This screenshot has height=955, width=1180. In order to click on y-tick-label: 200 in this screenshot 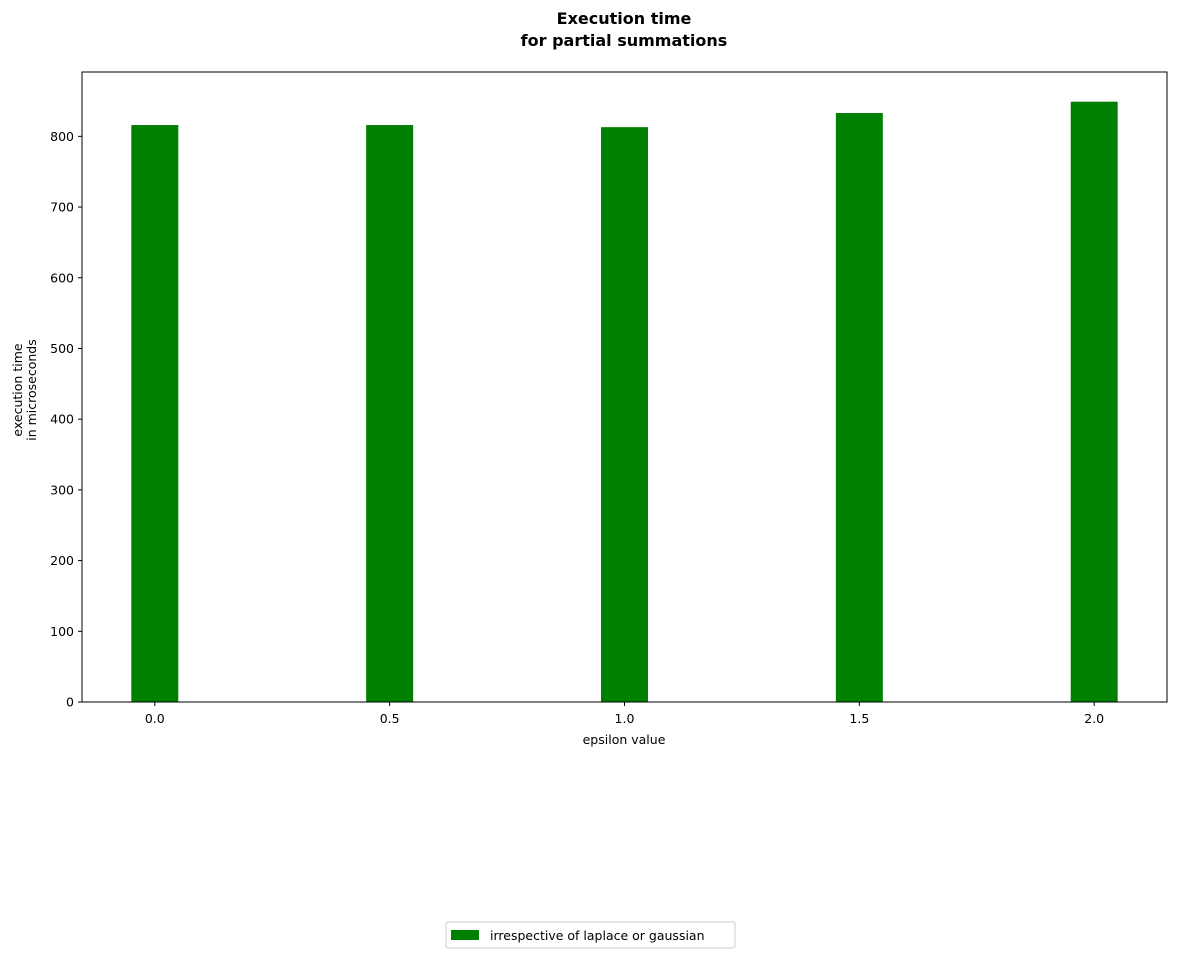, I will do `click(62, 560)`.